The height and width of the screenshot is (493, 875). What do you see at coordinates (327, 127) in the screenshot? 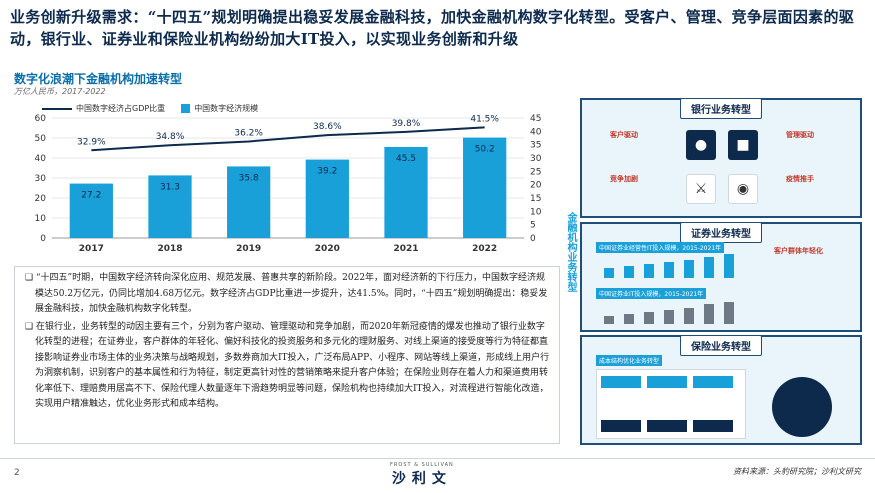
I see `line-value-label: 38.6%` at bounding box center [327, 127].